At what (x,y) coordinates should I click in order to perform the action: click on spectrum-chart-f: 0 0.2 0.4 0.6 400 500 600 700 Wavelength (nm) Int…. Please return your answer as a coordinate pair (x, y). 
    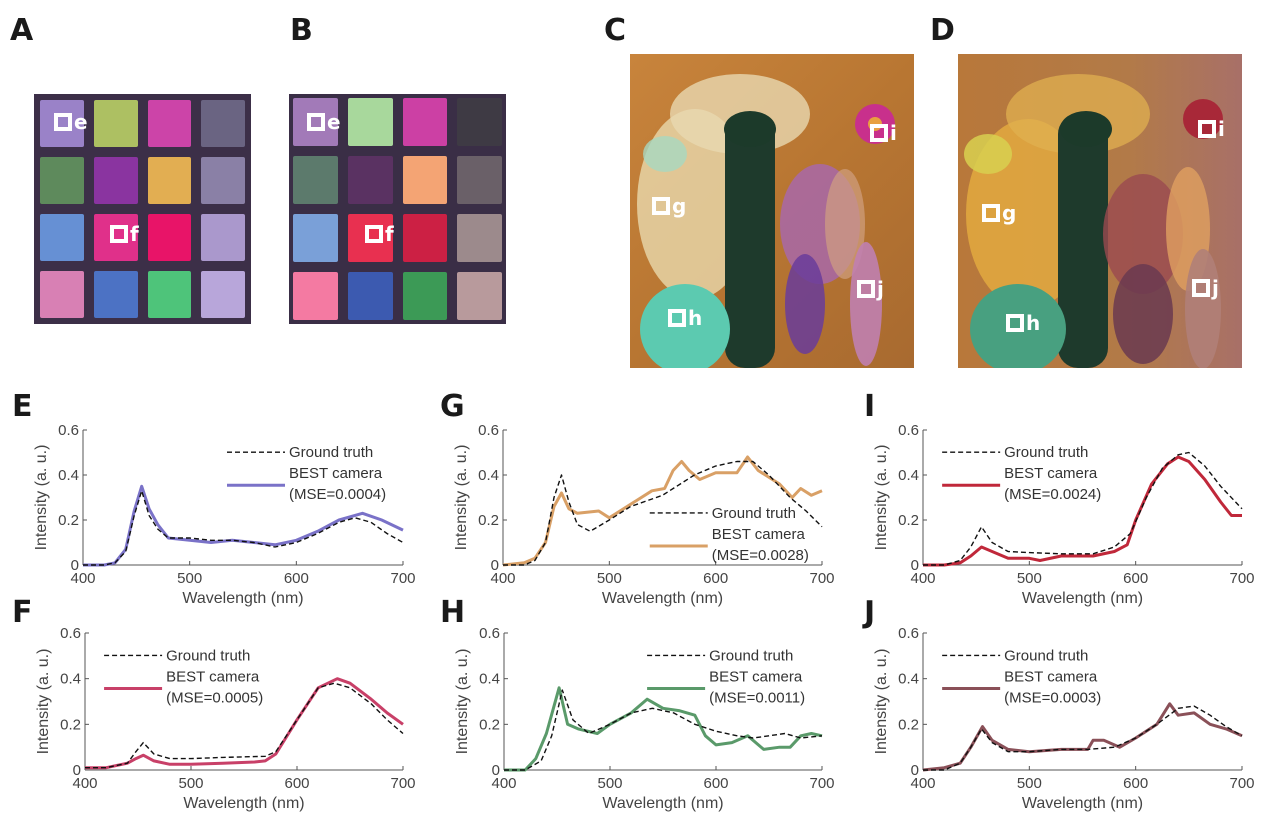
    Looking at the image, I should click on (225, 718).